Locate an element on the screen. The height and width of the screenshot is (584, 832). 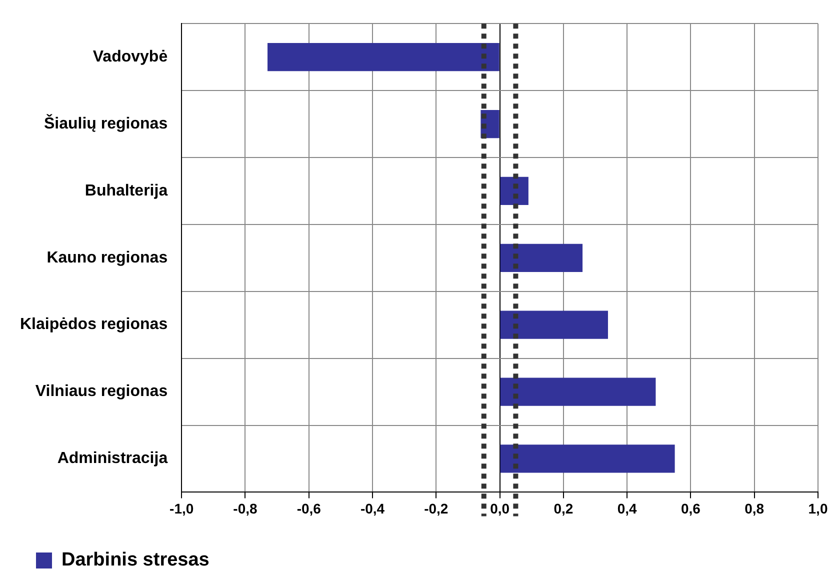
y-tick-label: Vilniaus regionas is located at coordinates (101, 391).